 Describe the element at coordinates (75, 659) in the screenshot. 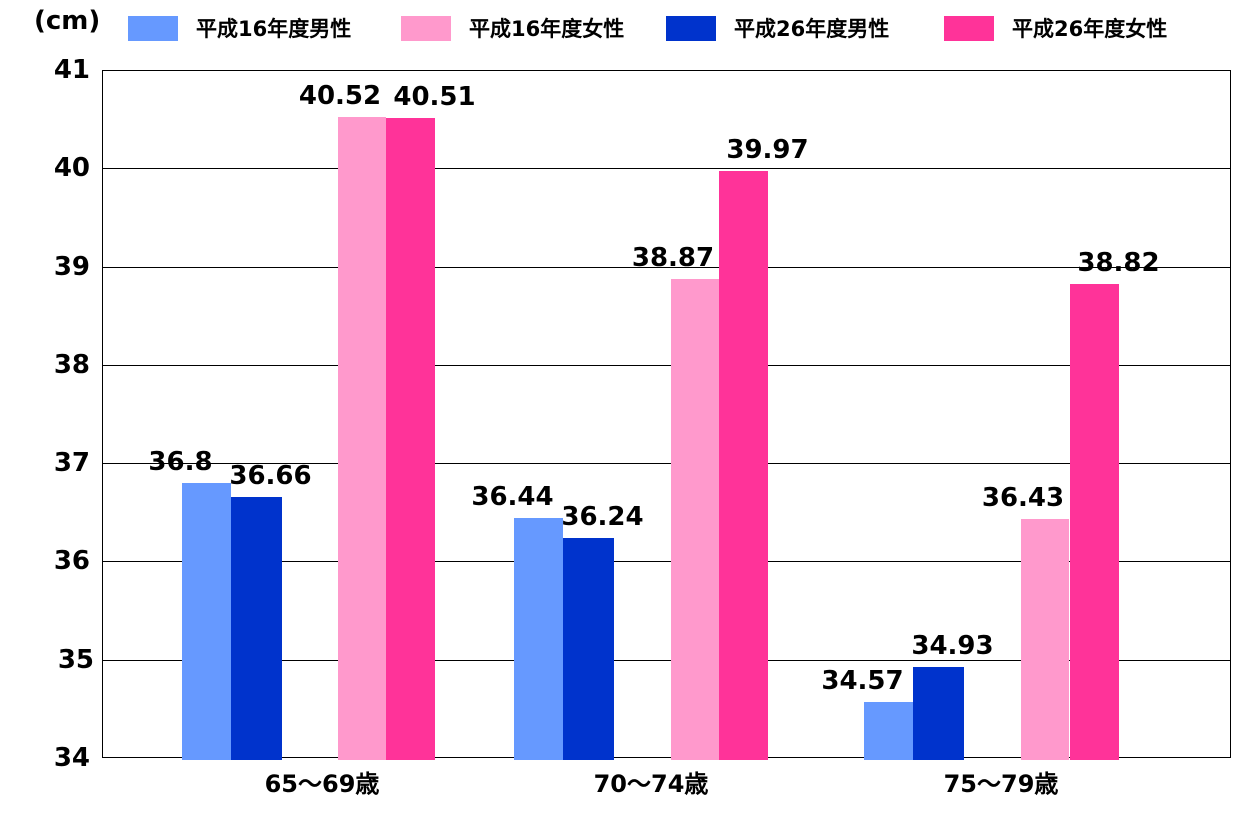

I see `y-tick-label: 35` at that location.